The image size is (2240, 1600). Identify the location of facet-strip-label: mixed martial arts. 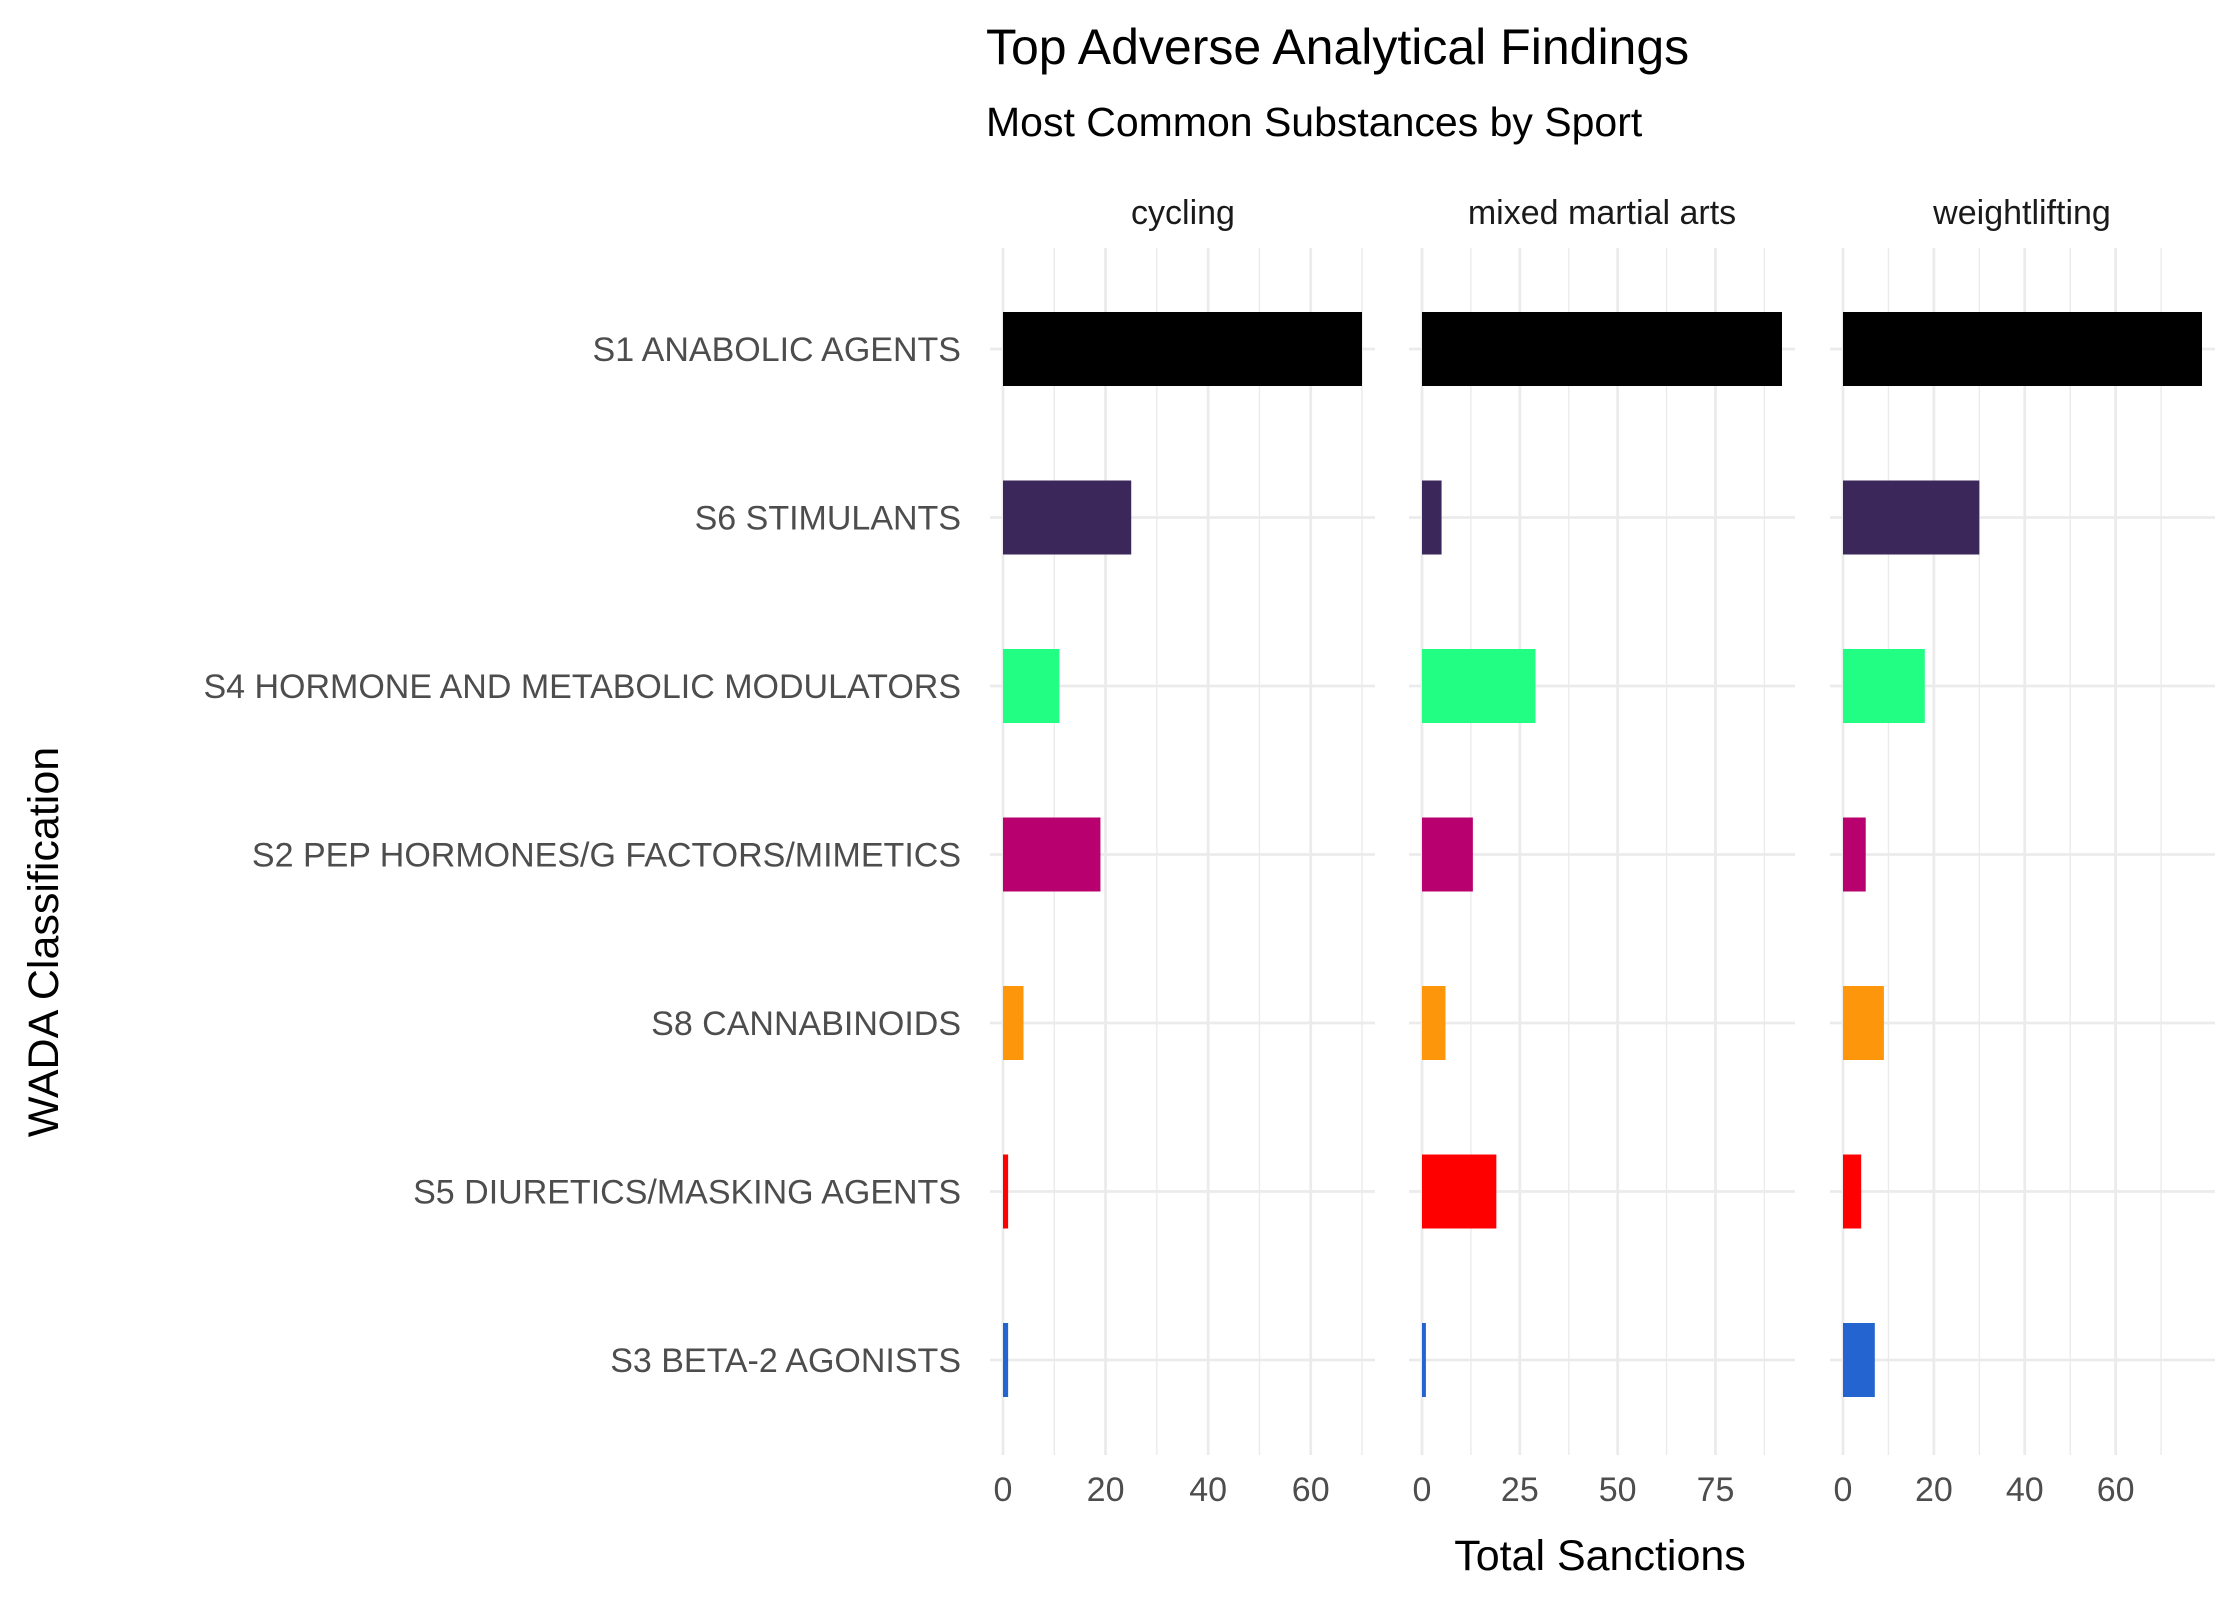
(1602, 213).